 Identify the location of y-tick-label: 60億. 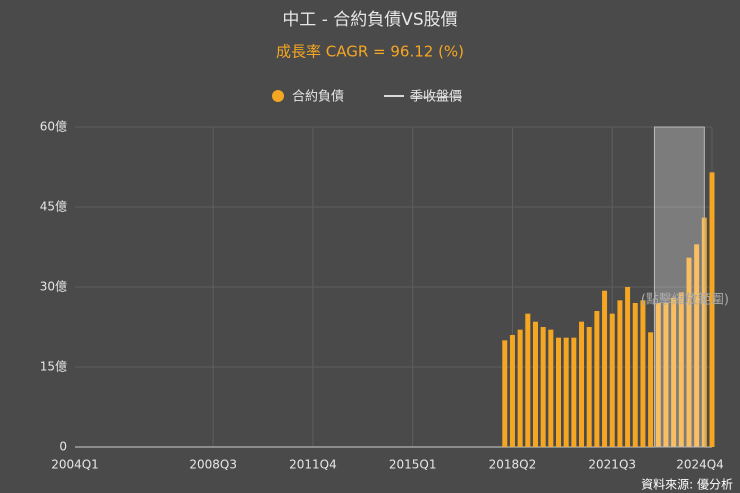
(53, 127).